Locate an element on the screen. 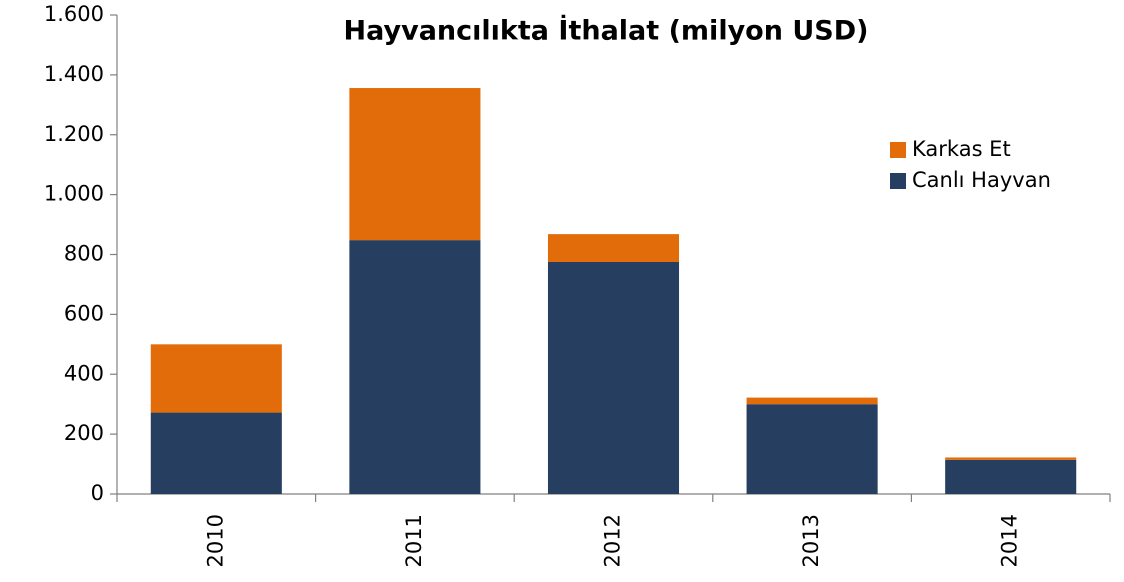  chart-title: Hayvancılıkta İthalat (milyon USD) is located at coordinates (606, 31).